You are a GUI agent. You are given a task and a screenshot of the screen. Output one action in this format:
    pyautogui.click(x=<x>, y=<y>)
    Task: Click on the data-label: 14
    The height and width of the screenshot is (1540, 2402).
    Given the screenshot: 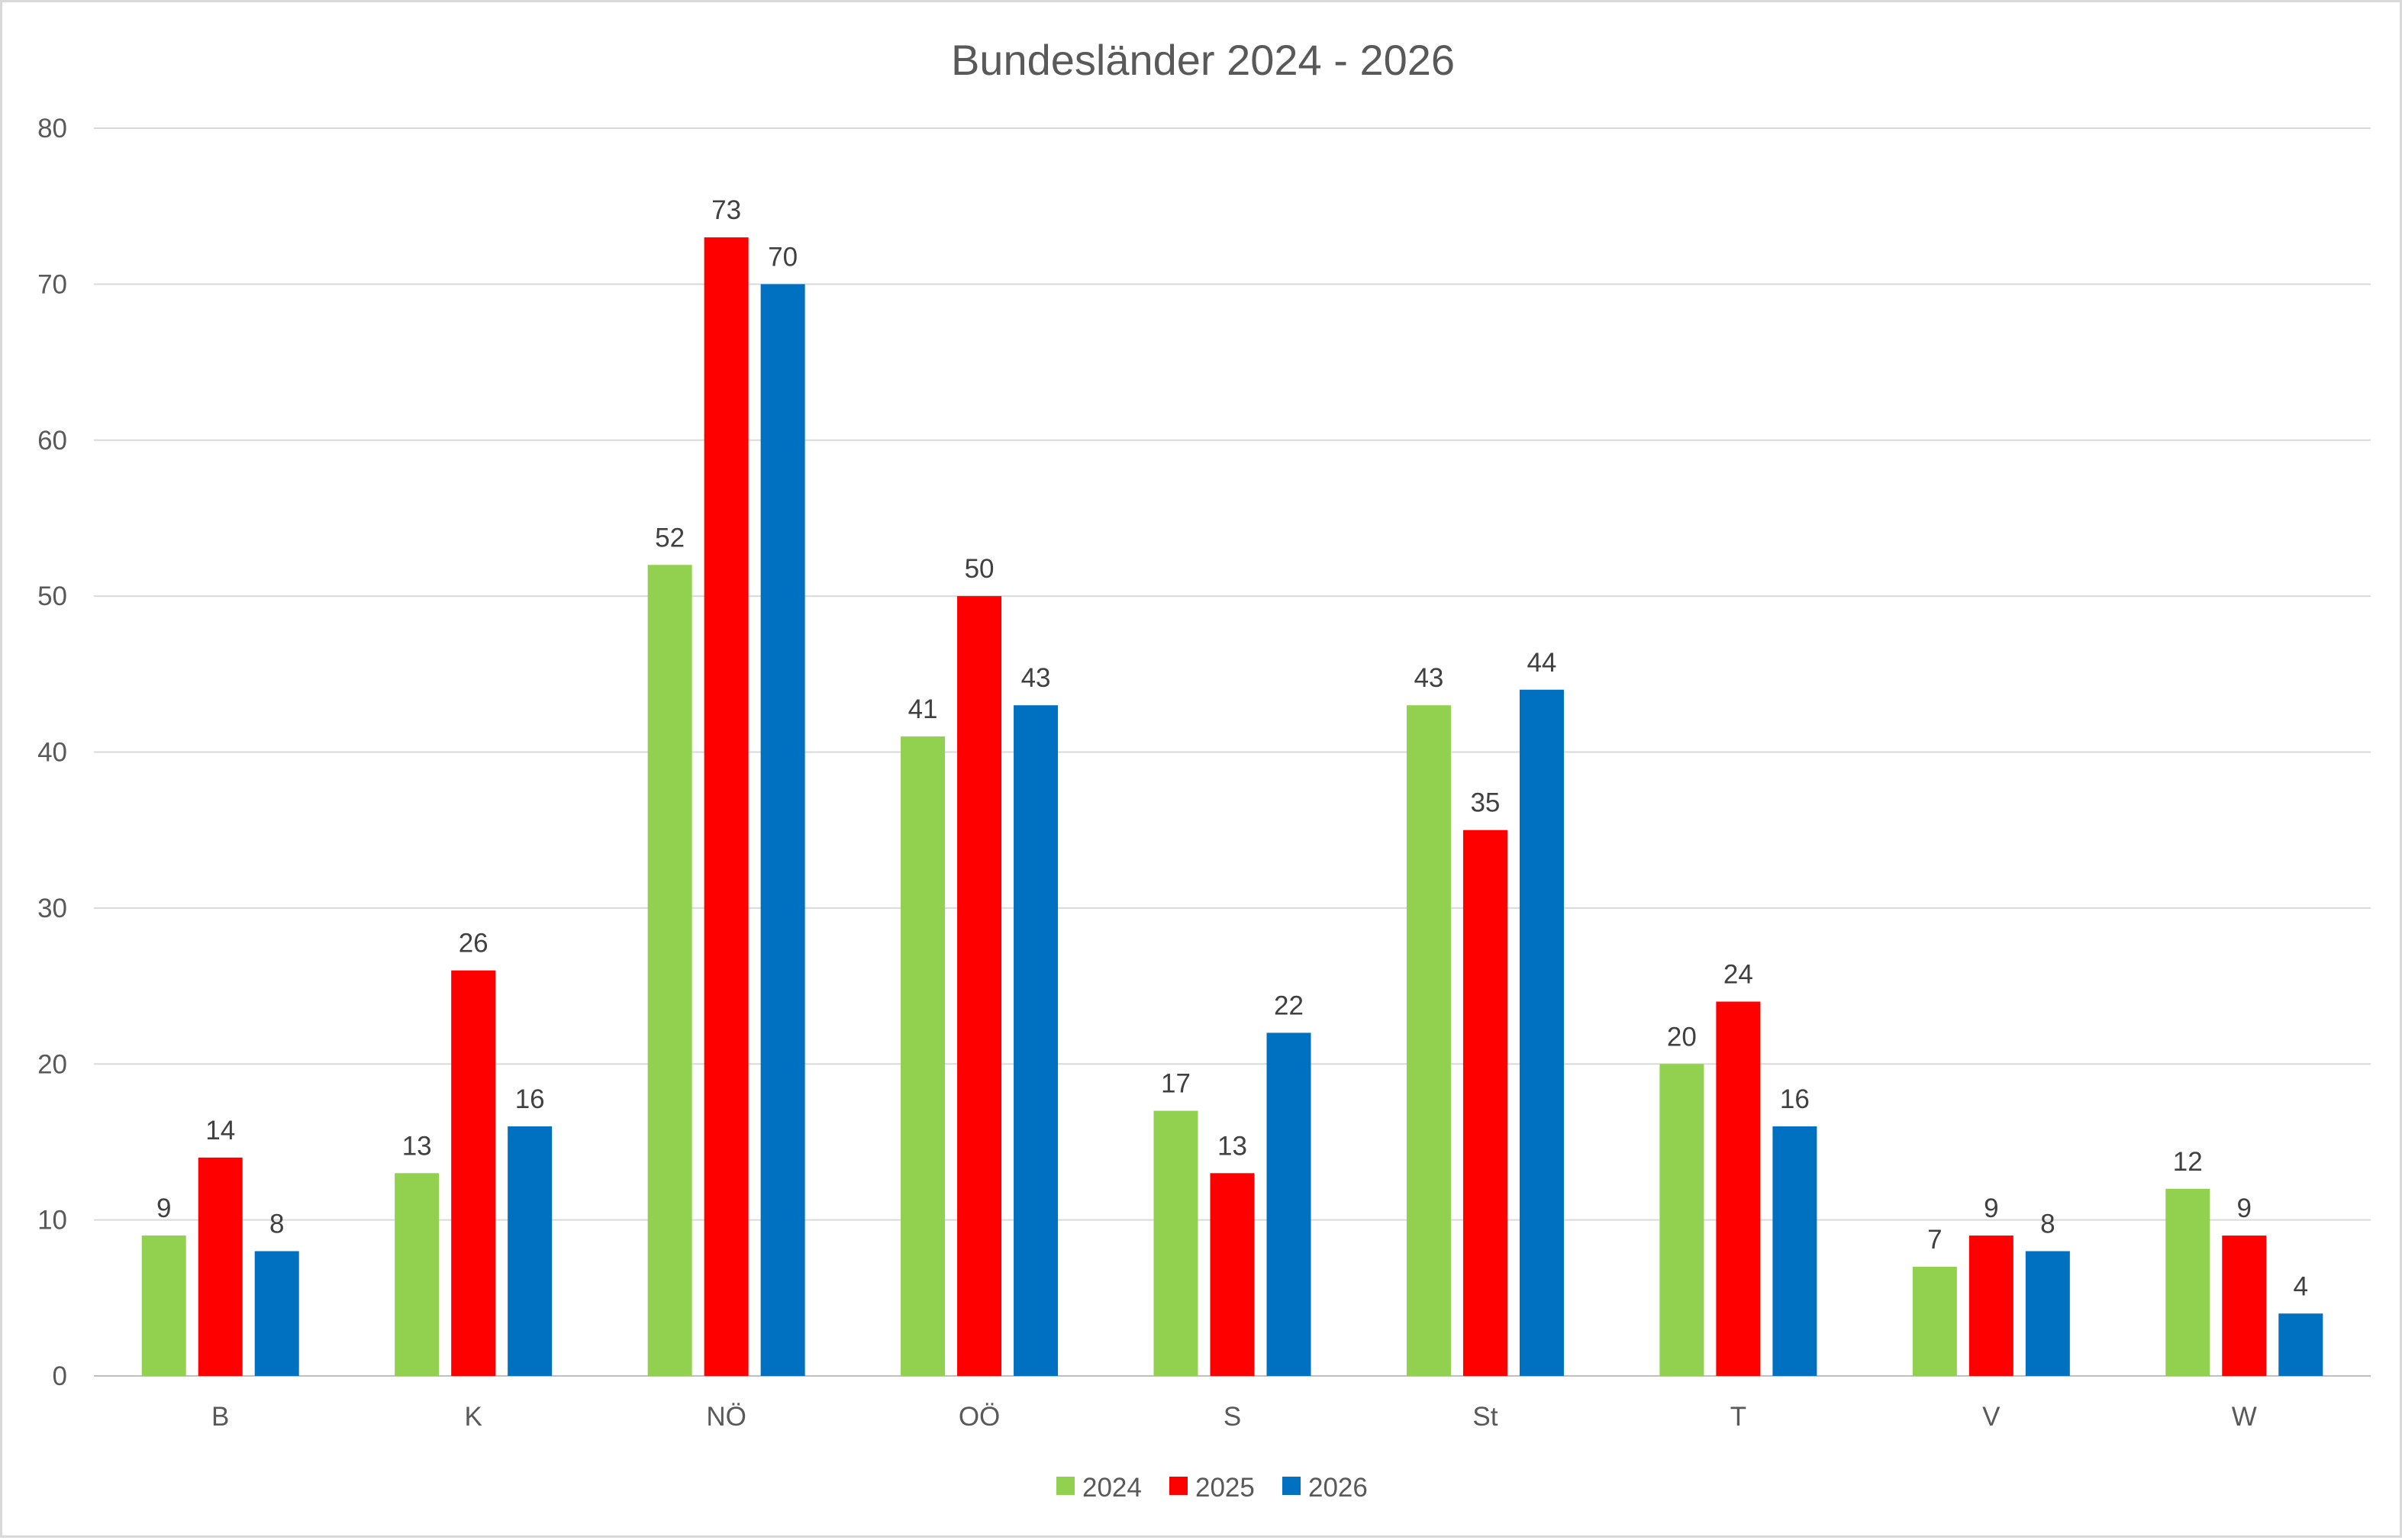 What is the action you would take?
    pyautogui.click(x=220, y=1130)
    